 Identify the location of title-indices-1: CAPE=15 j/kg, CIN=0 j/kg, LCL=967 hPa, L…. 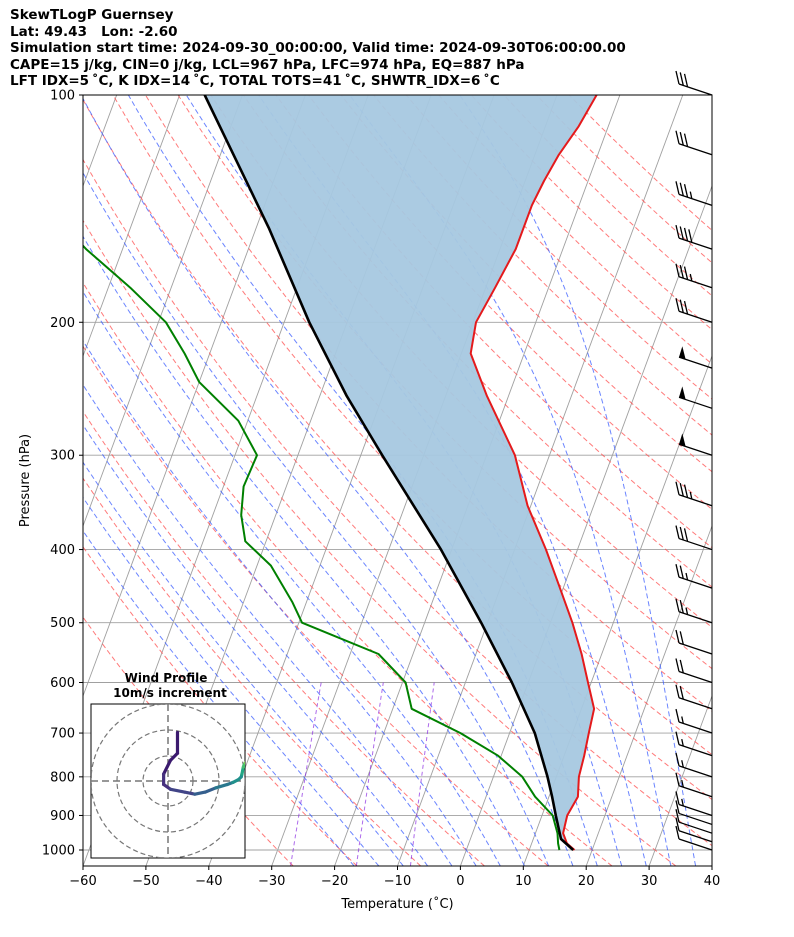
(267, 65).